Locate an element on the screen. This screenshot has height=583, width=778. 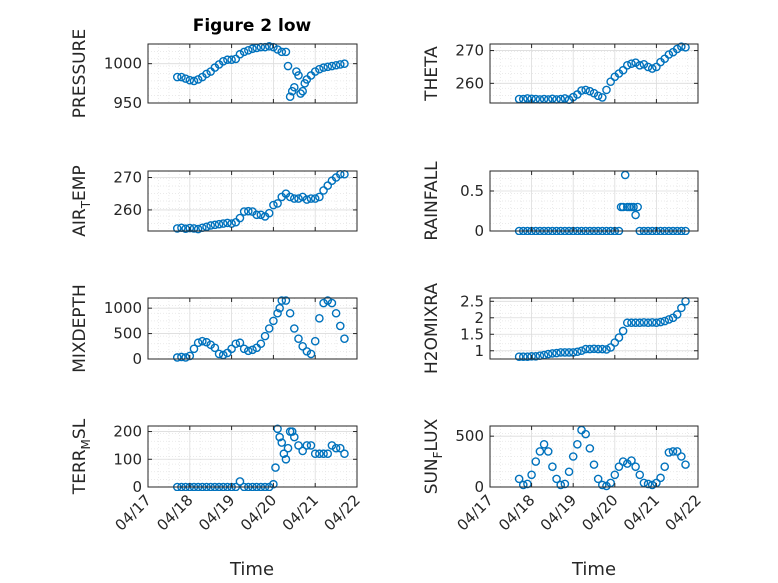
y-tick-label: 260 is located at coordinates (127, 210).